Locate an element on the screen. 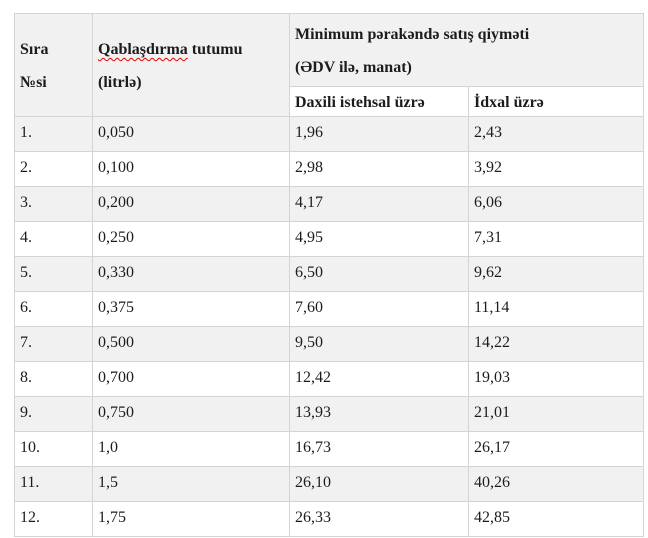 This screenshot has height=538, width=648. cell-row-number: 5. is located at coordinates (53, 274).